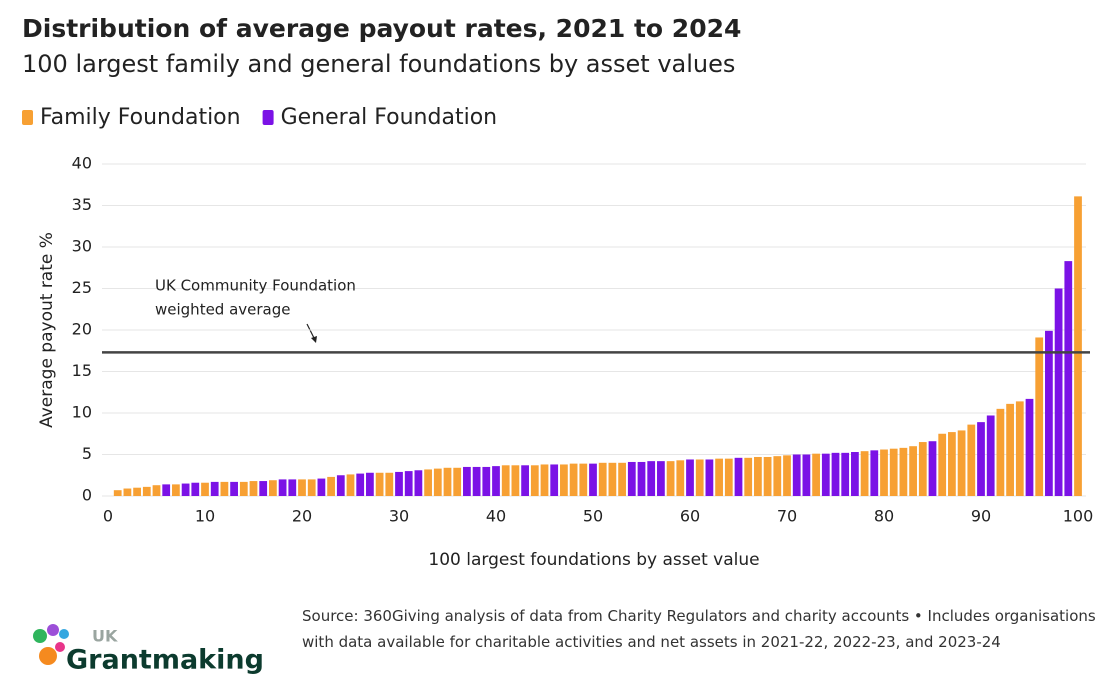  I want to click on x-tick-label: 100, so click(1078, 516).